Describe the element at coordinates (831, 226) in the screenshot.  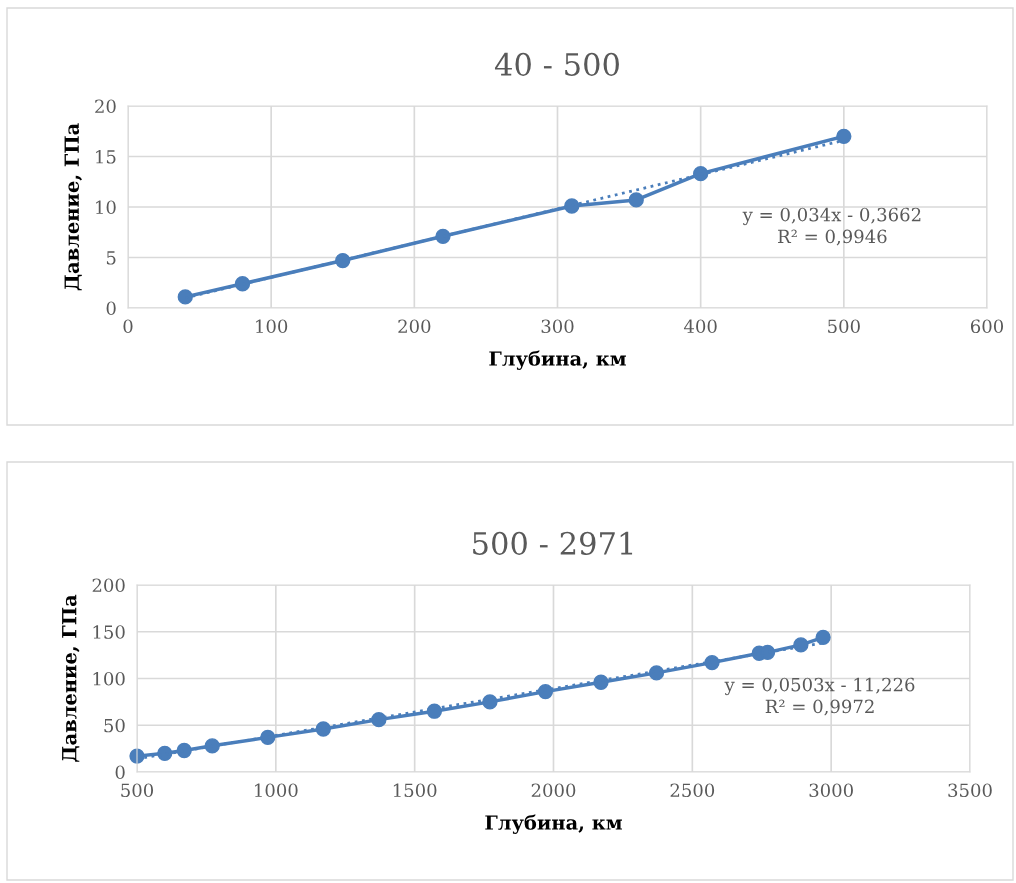
I see `annotation: y = 0,034x - 0,3662 R² = 0,9946` at that location.